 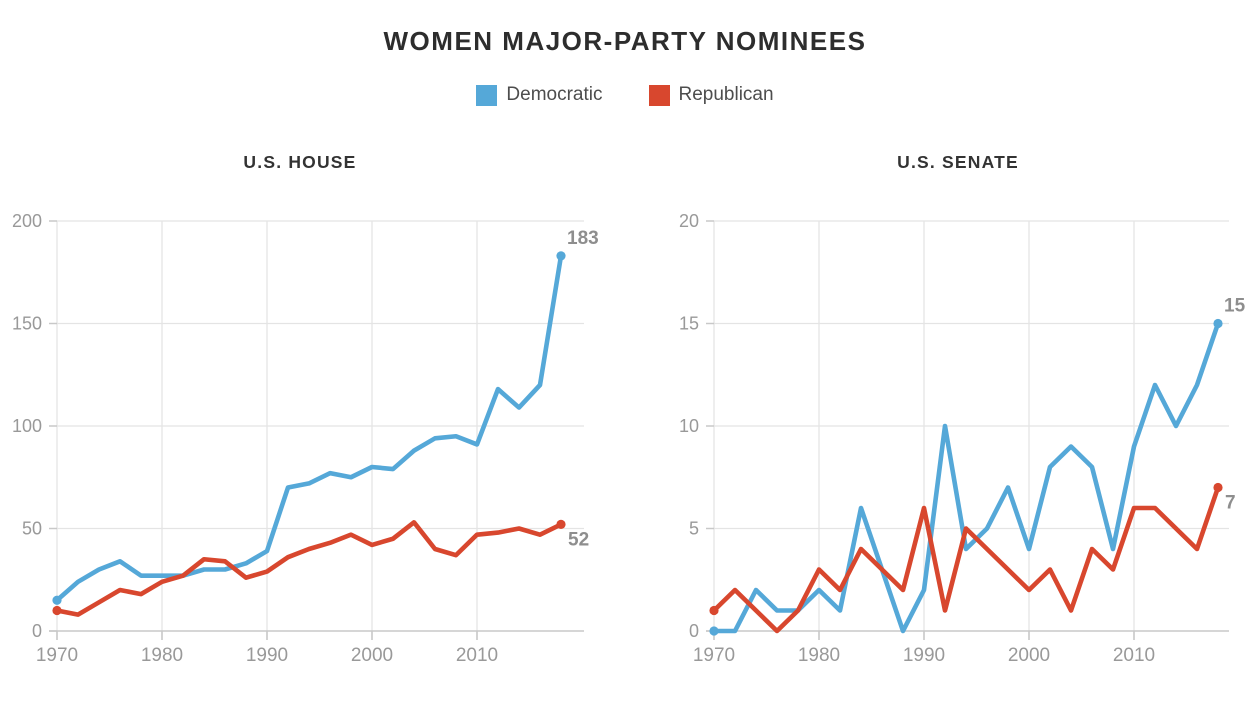 What do you see at coordinates (27, 324) in the screenshot?
I see `y-tick-label: 150` at bounding box center [27, 324].